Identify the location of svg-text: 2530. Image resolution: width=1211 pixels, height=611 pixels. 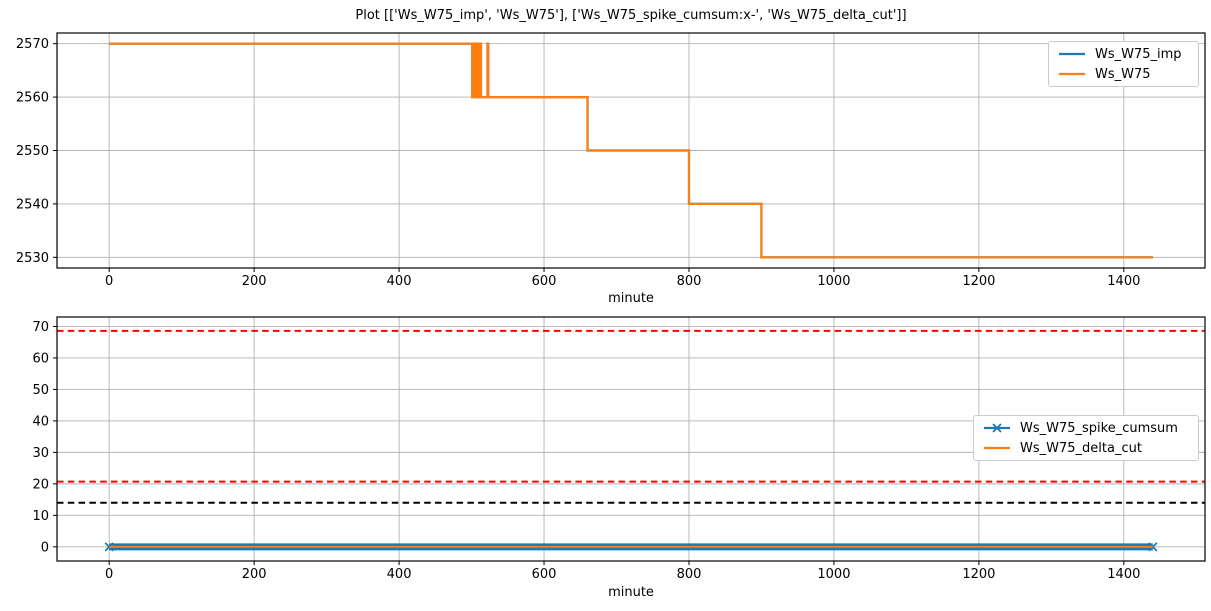
(32, 258).